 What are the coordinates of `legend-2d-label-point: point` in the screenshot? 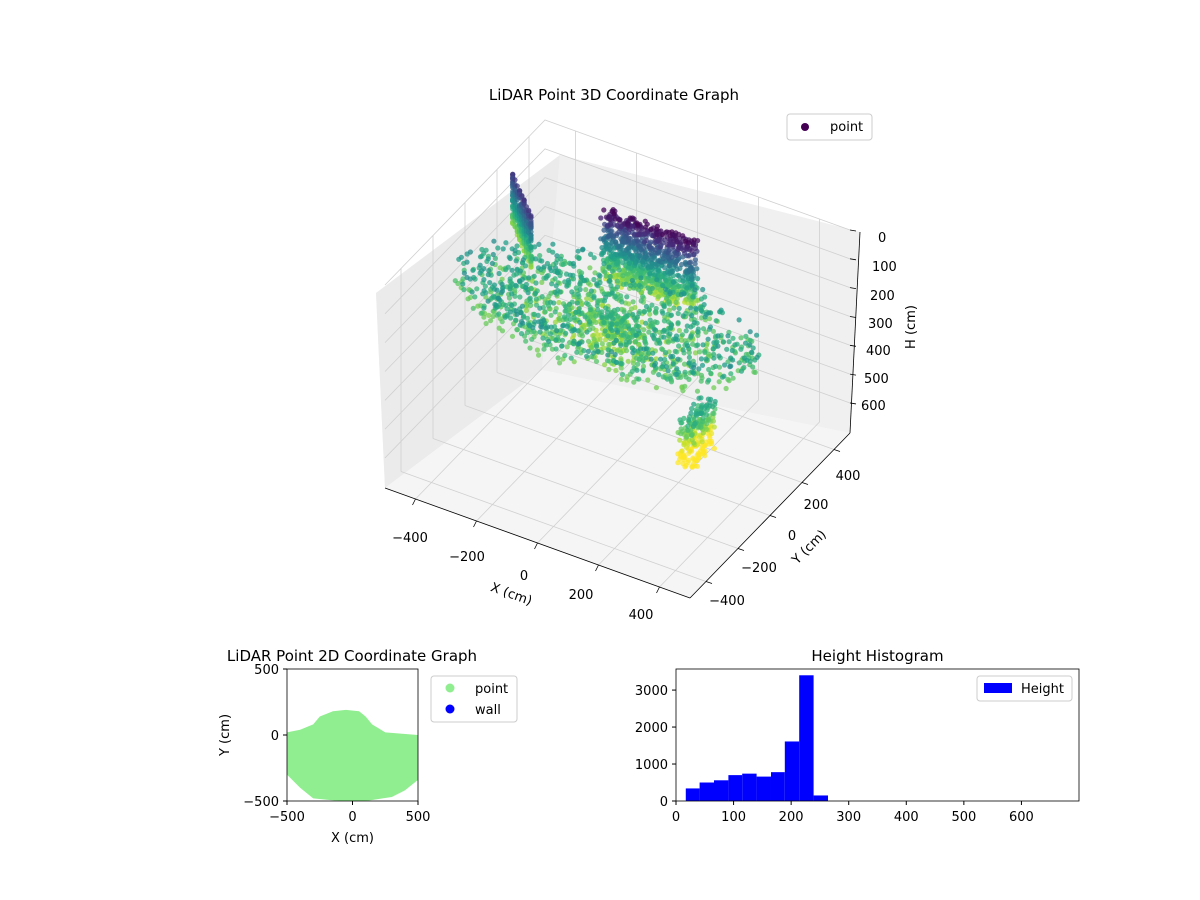 It's located at (491, 689).